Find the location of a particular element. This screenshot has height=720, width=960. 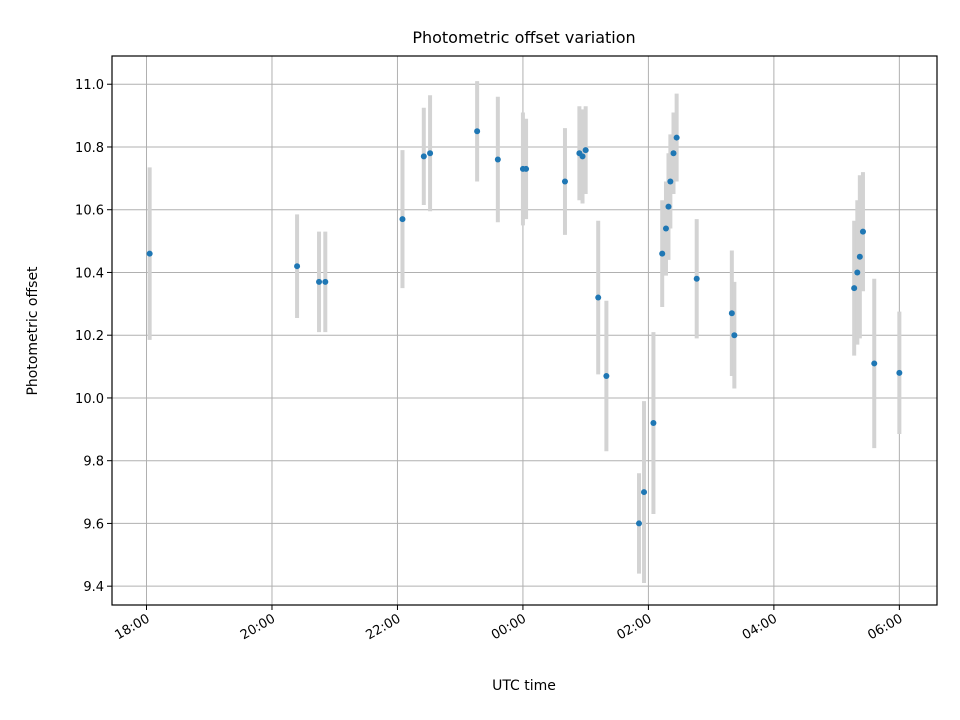

x-tick-label: 02:00 is located at coordinates (634, 627).